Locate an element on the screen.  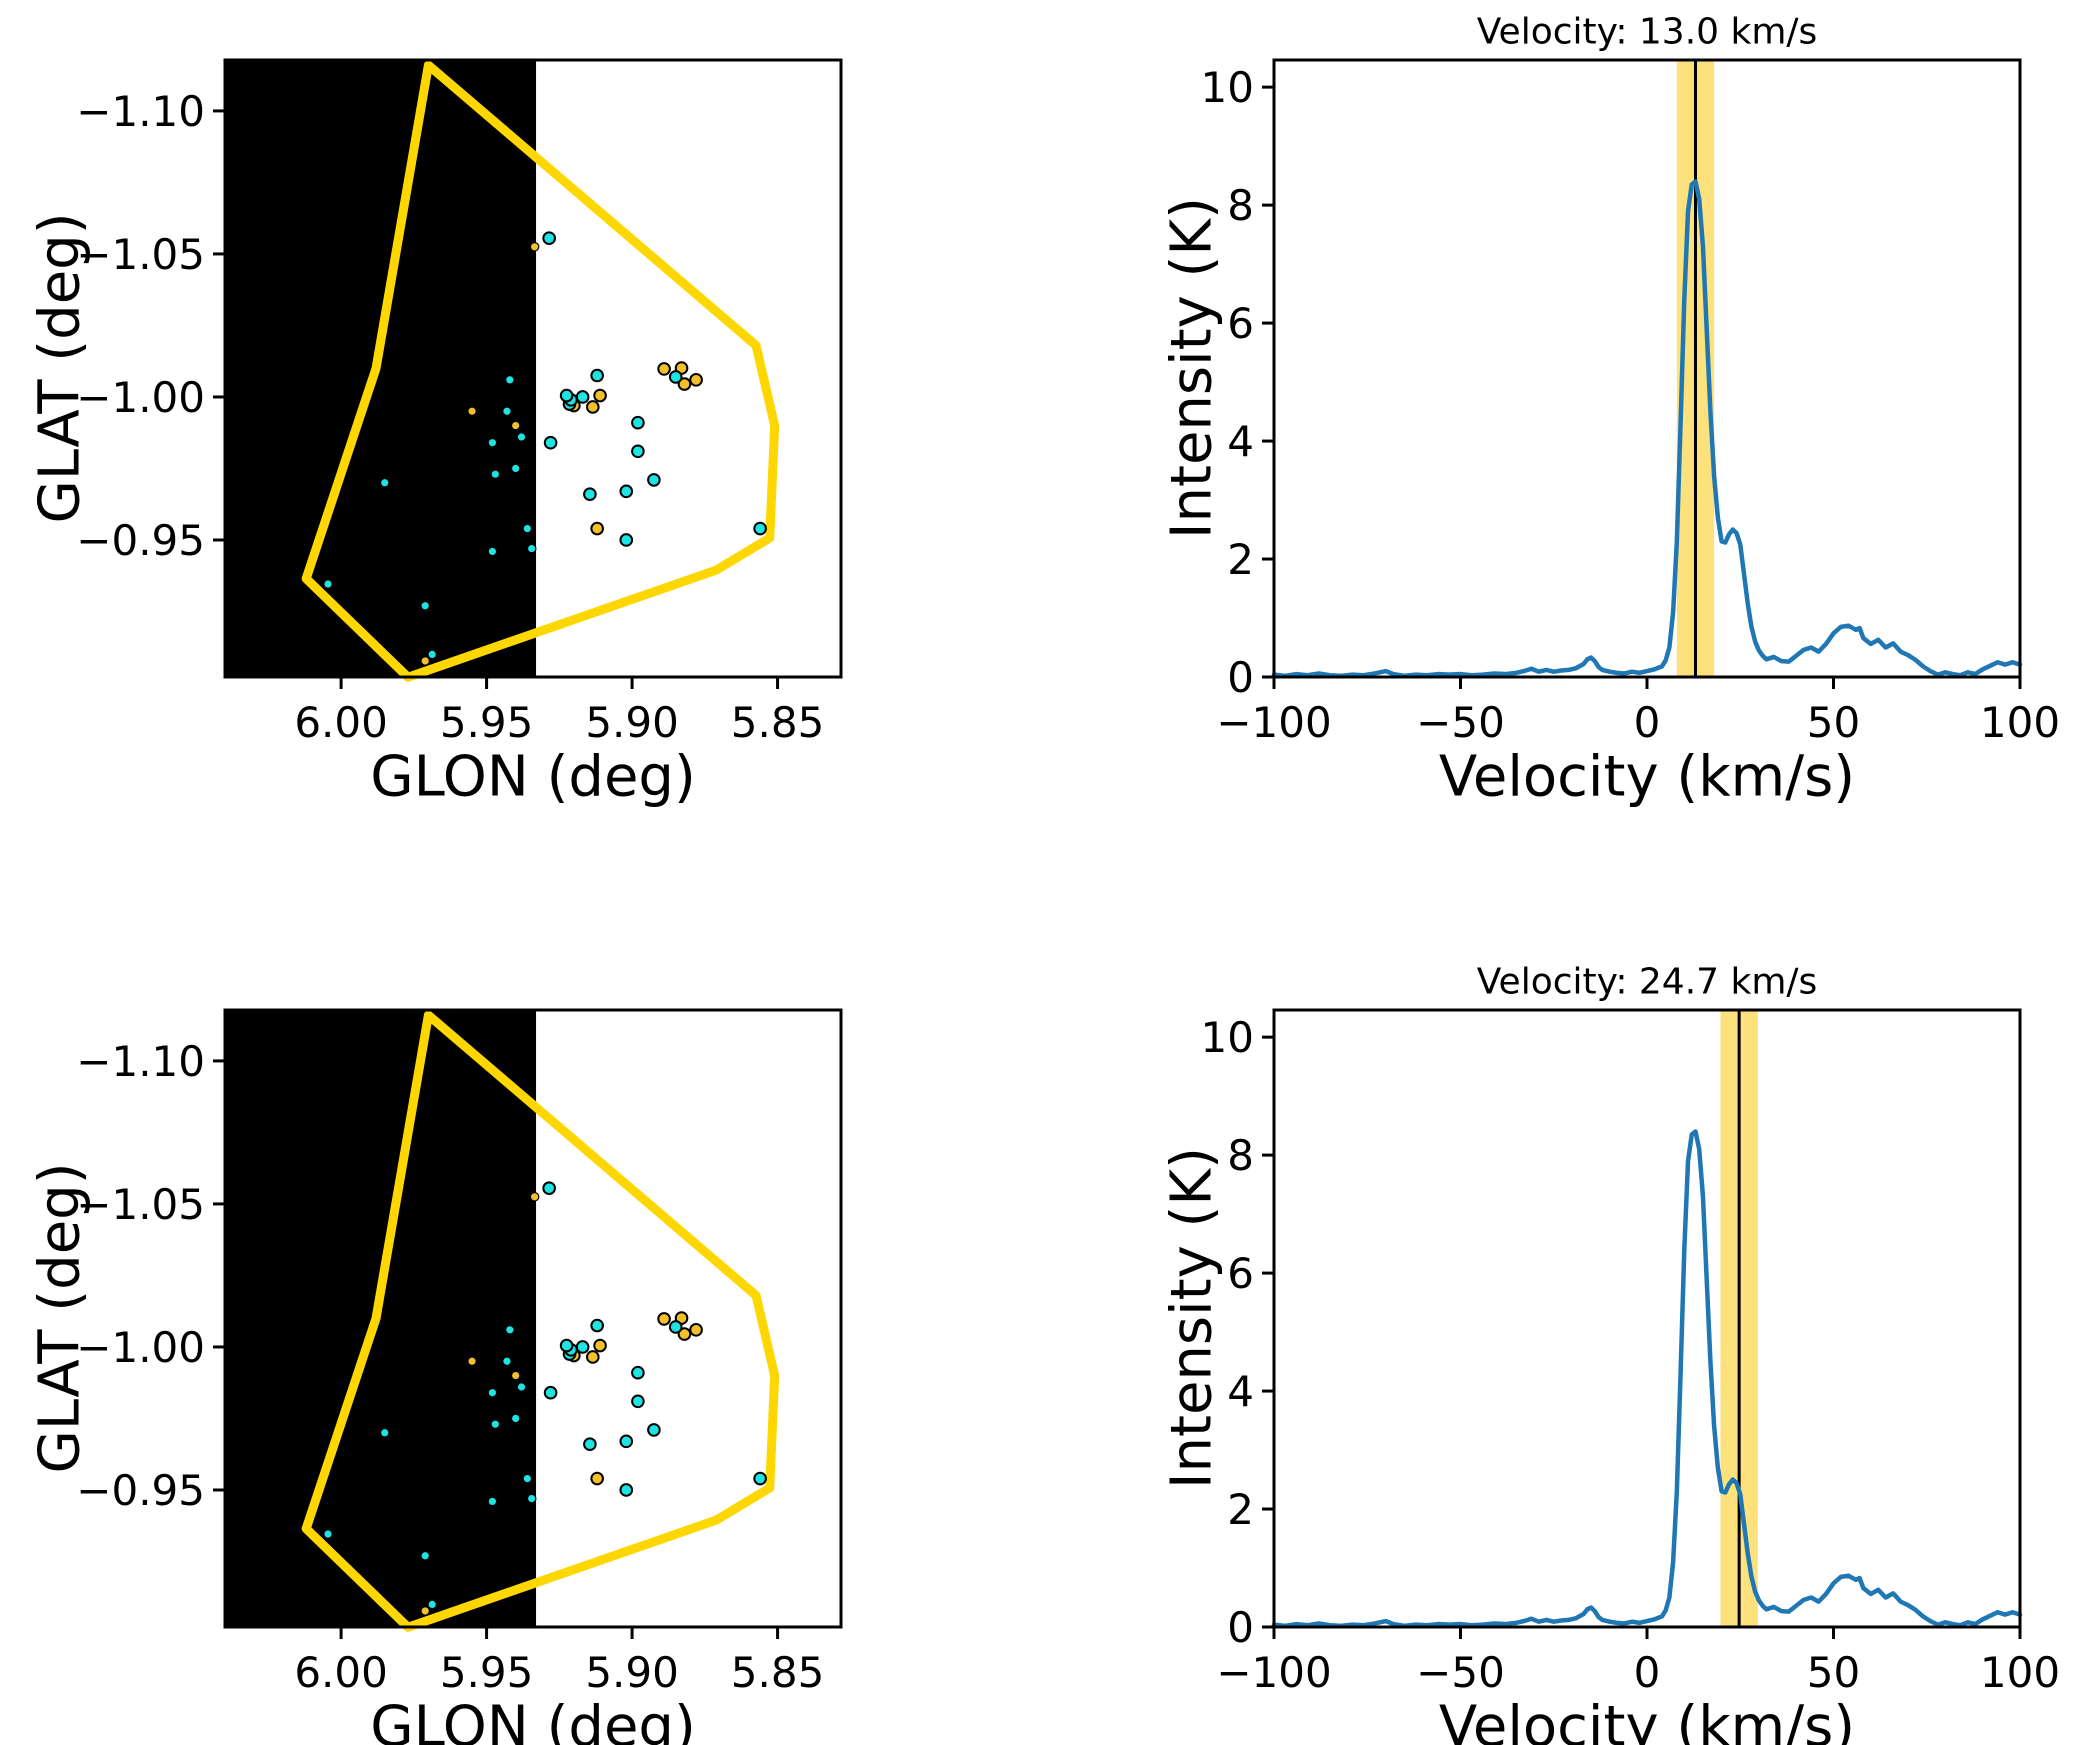
spectrum-bottom-xtick-label: −50 is located at coordinates (1460, 1672).